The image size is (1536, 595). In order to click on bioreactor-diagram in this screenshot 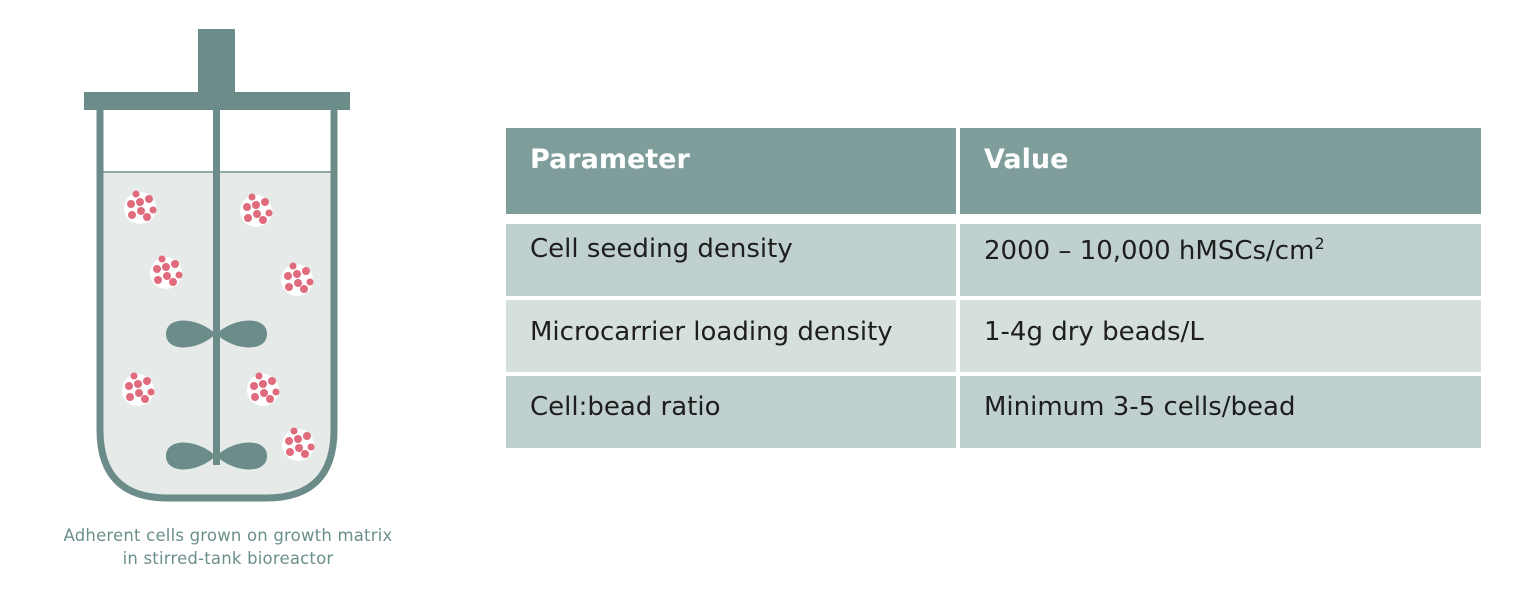, I will do `click(217, 265)`.